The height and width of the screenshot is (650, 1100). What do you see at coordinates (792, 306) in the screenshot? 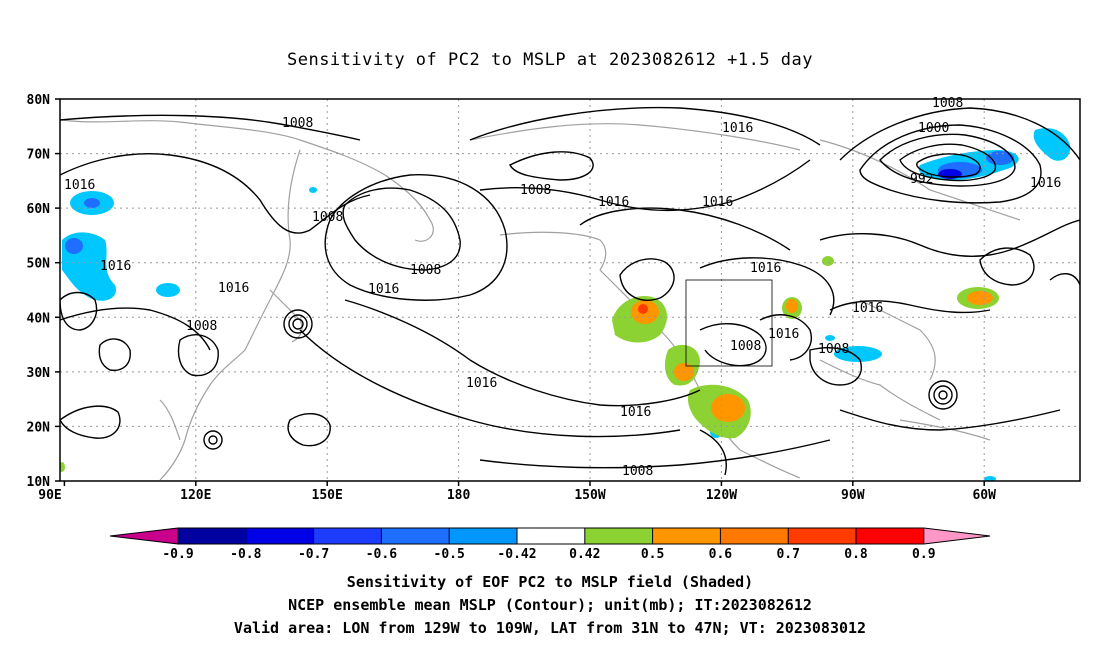
I see `pos-shade-4-core` at bounding box center [792, 306].